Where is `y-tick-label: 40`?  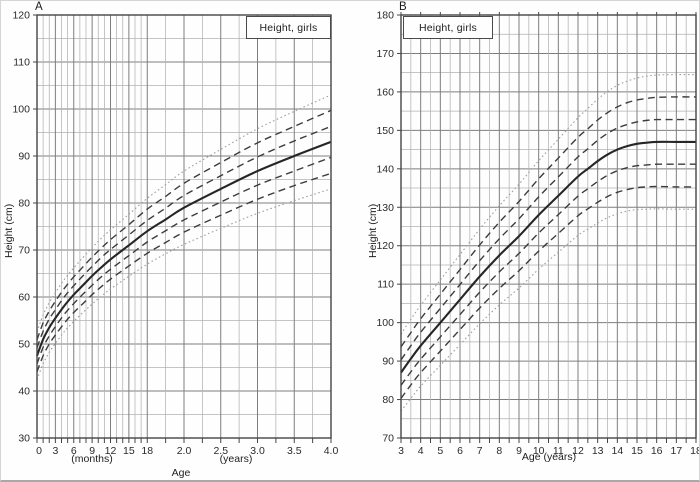 y-tick-label: 40 is located at coordinates (24, 392).